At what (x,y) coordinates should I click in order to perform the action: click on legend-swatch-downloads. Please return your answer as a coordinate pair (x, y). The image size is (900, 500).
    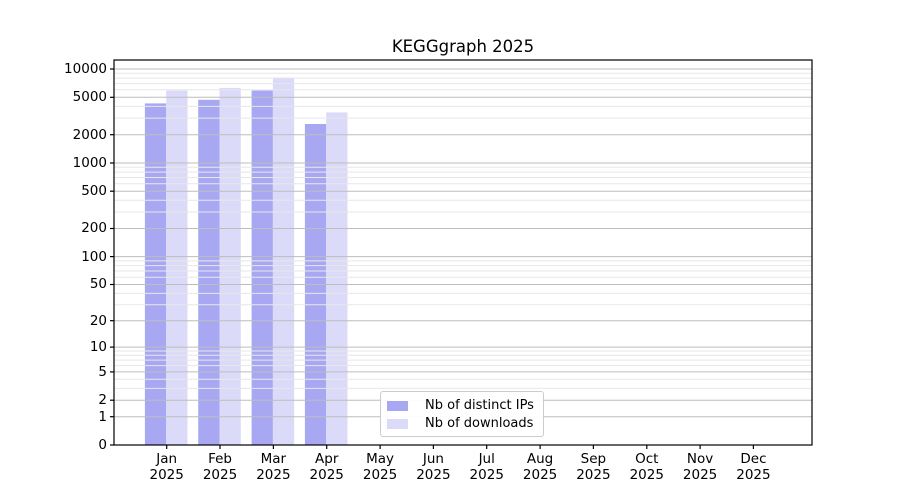
    Looking at the image, I should click on (397, 423).